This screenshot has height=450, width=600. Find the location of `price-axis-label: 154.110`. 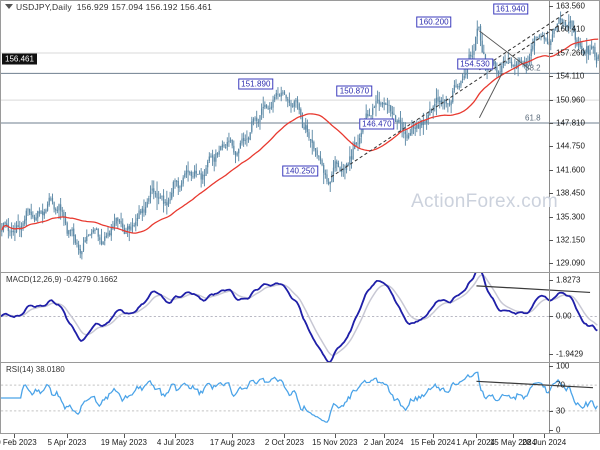

price-axis-label: 154.110 is located at coordinates (570, 76).